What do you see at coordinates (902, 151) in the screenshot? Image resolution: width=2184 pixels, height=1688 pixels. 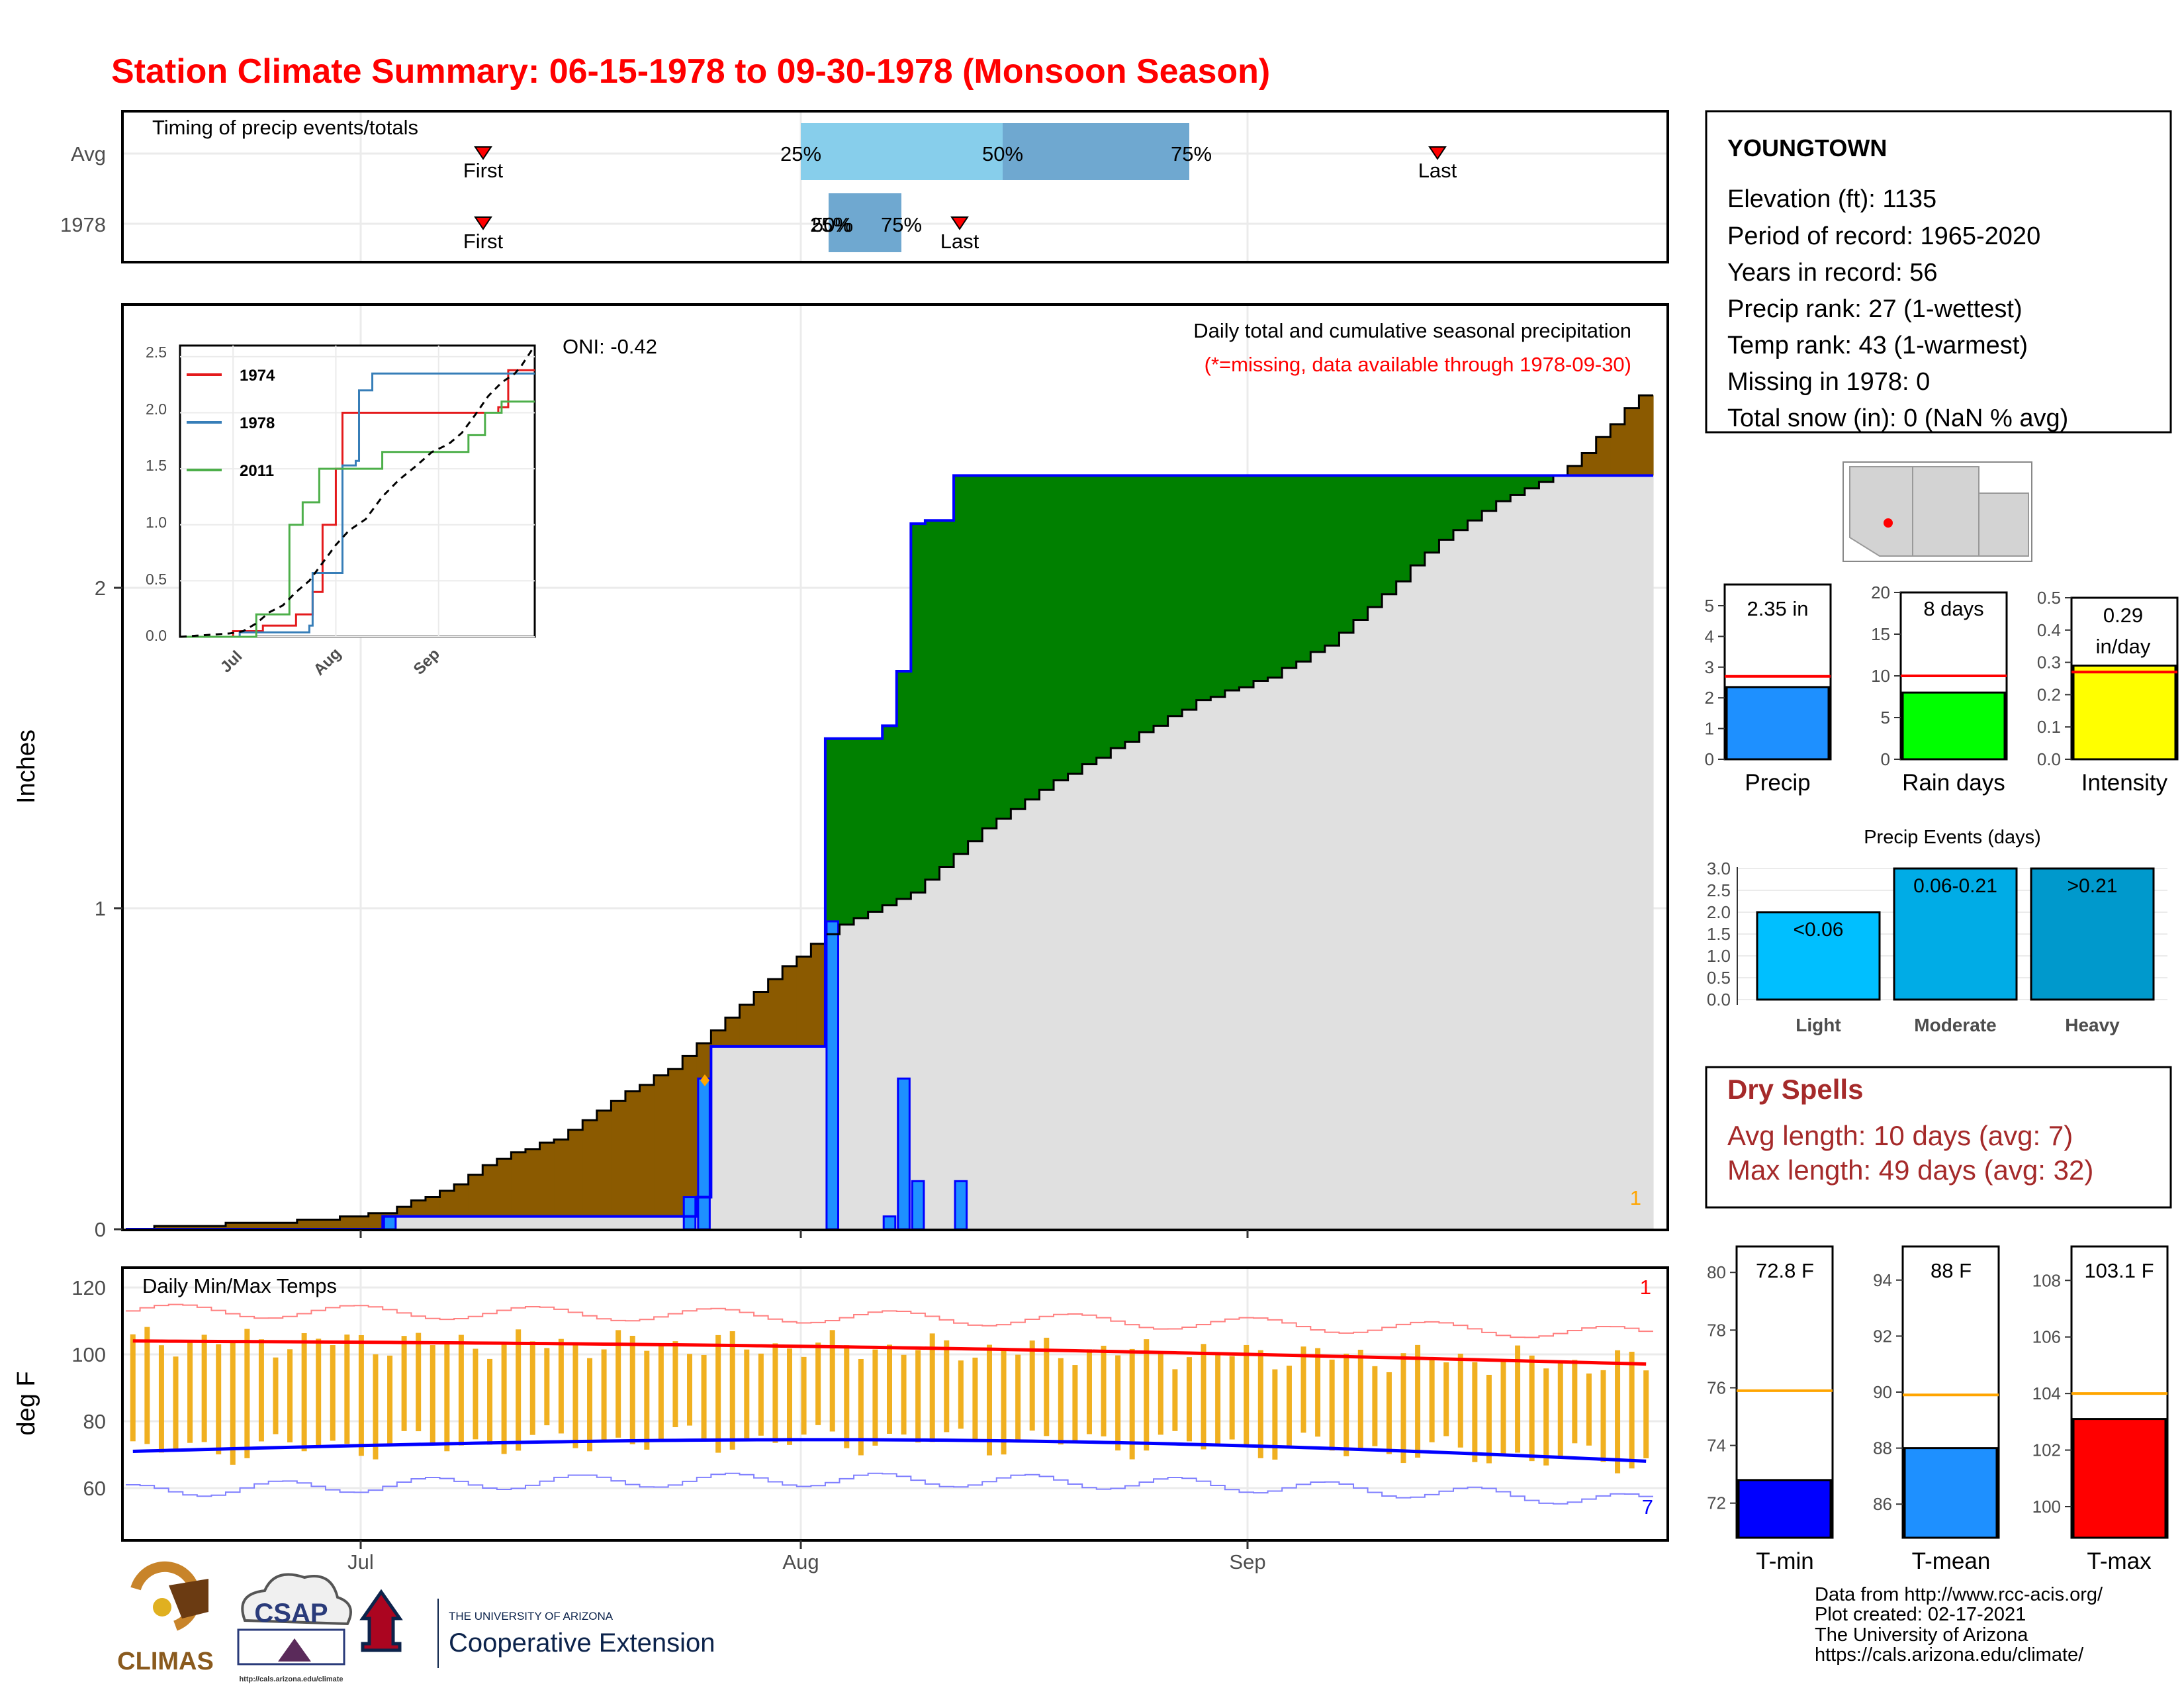 I see `avg-25-50-bar` at bounding box center [902, 151].